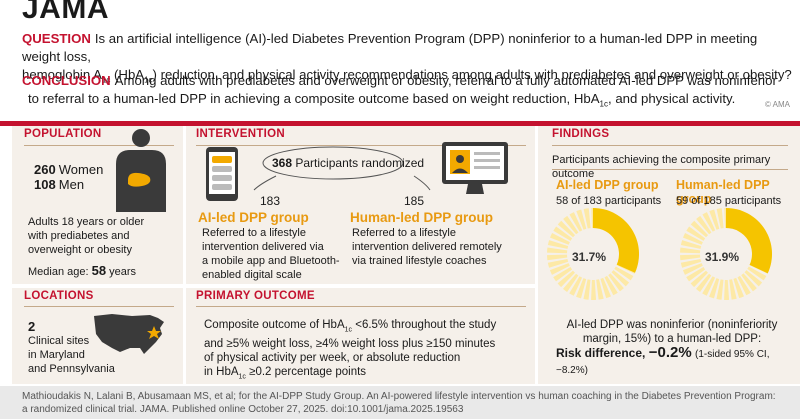 This screenshot has width=800, height=419. What do you see at coordinates (723, 192) in the screenshot?
I see `findings-human-title: Human-led DPP group` at bounding box center [723, 192].